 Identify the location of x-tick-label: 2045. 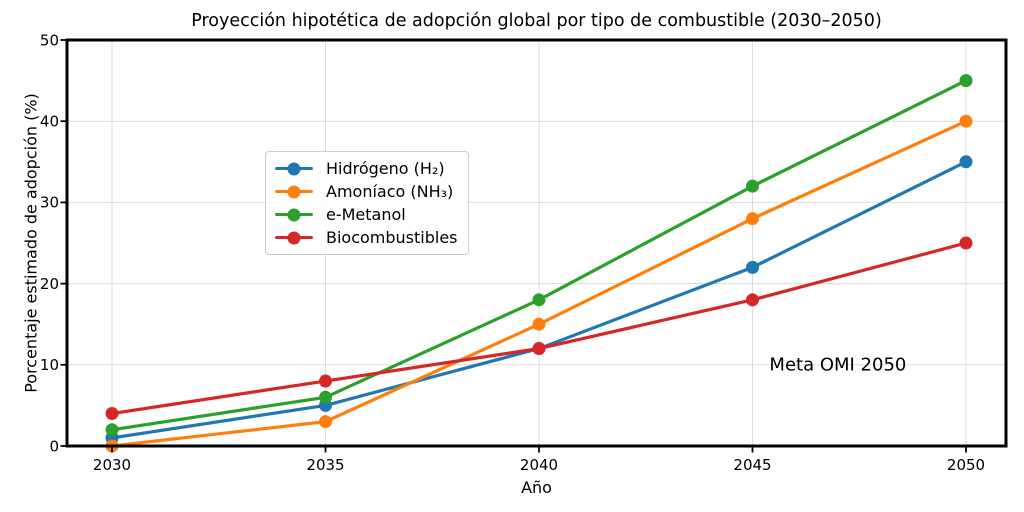
(752, 465).